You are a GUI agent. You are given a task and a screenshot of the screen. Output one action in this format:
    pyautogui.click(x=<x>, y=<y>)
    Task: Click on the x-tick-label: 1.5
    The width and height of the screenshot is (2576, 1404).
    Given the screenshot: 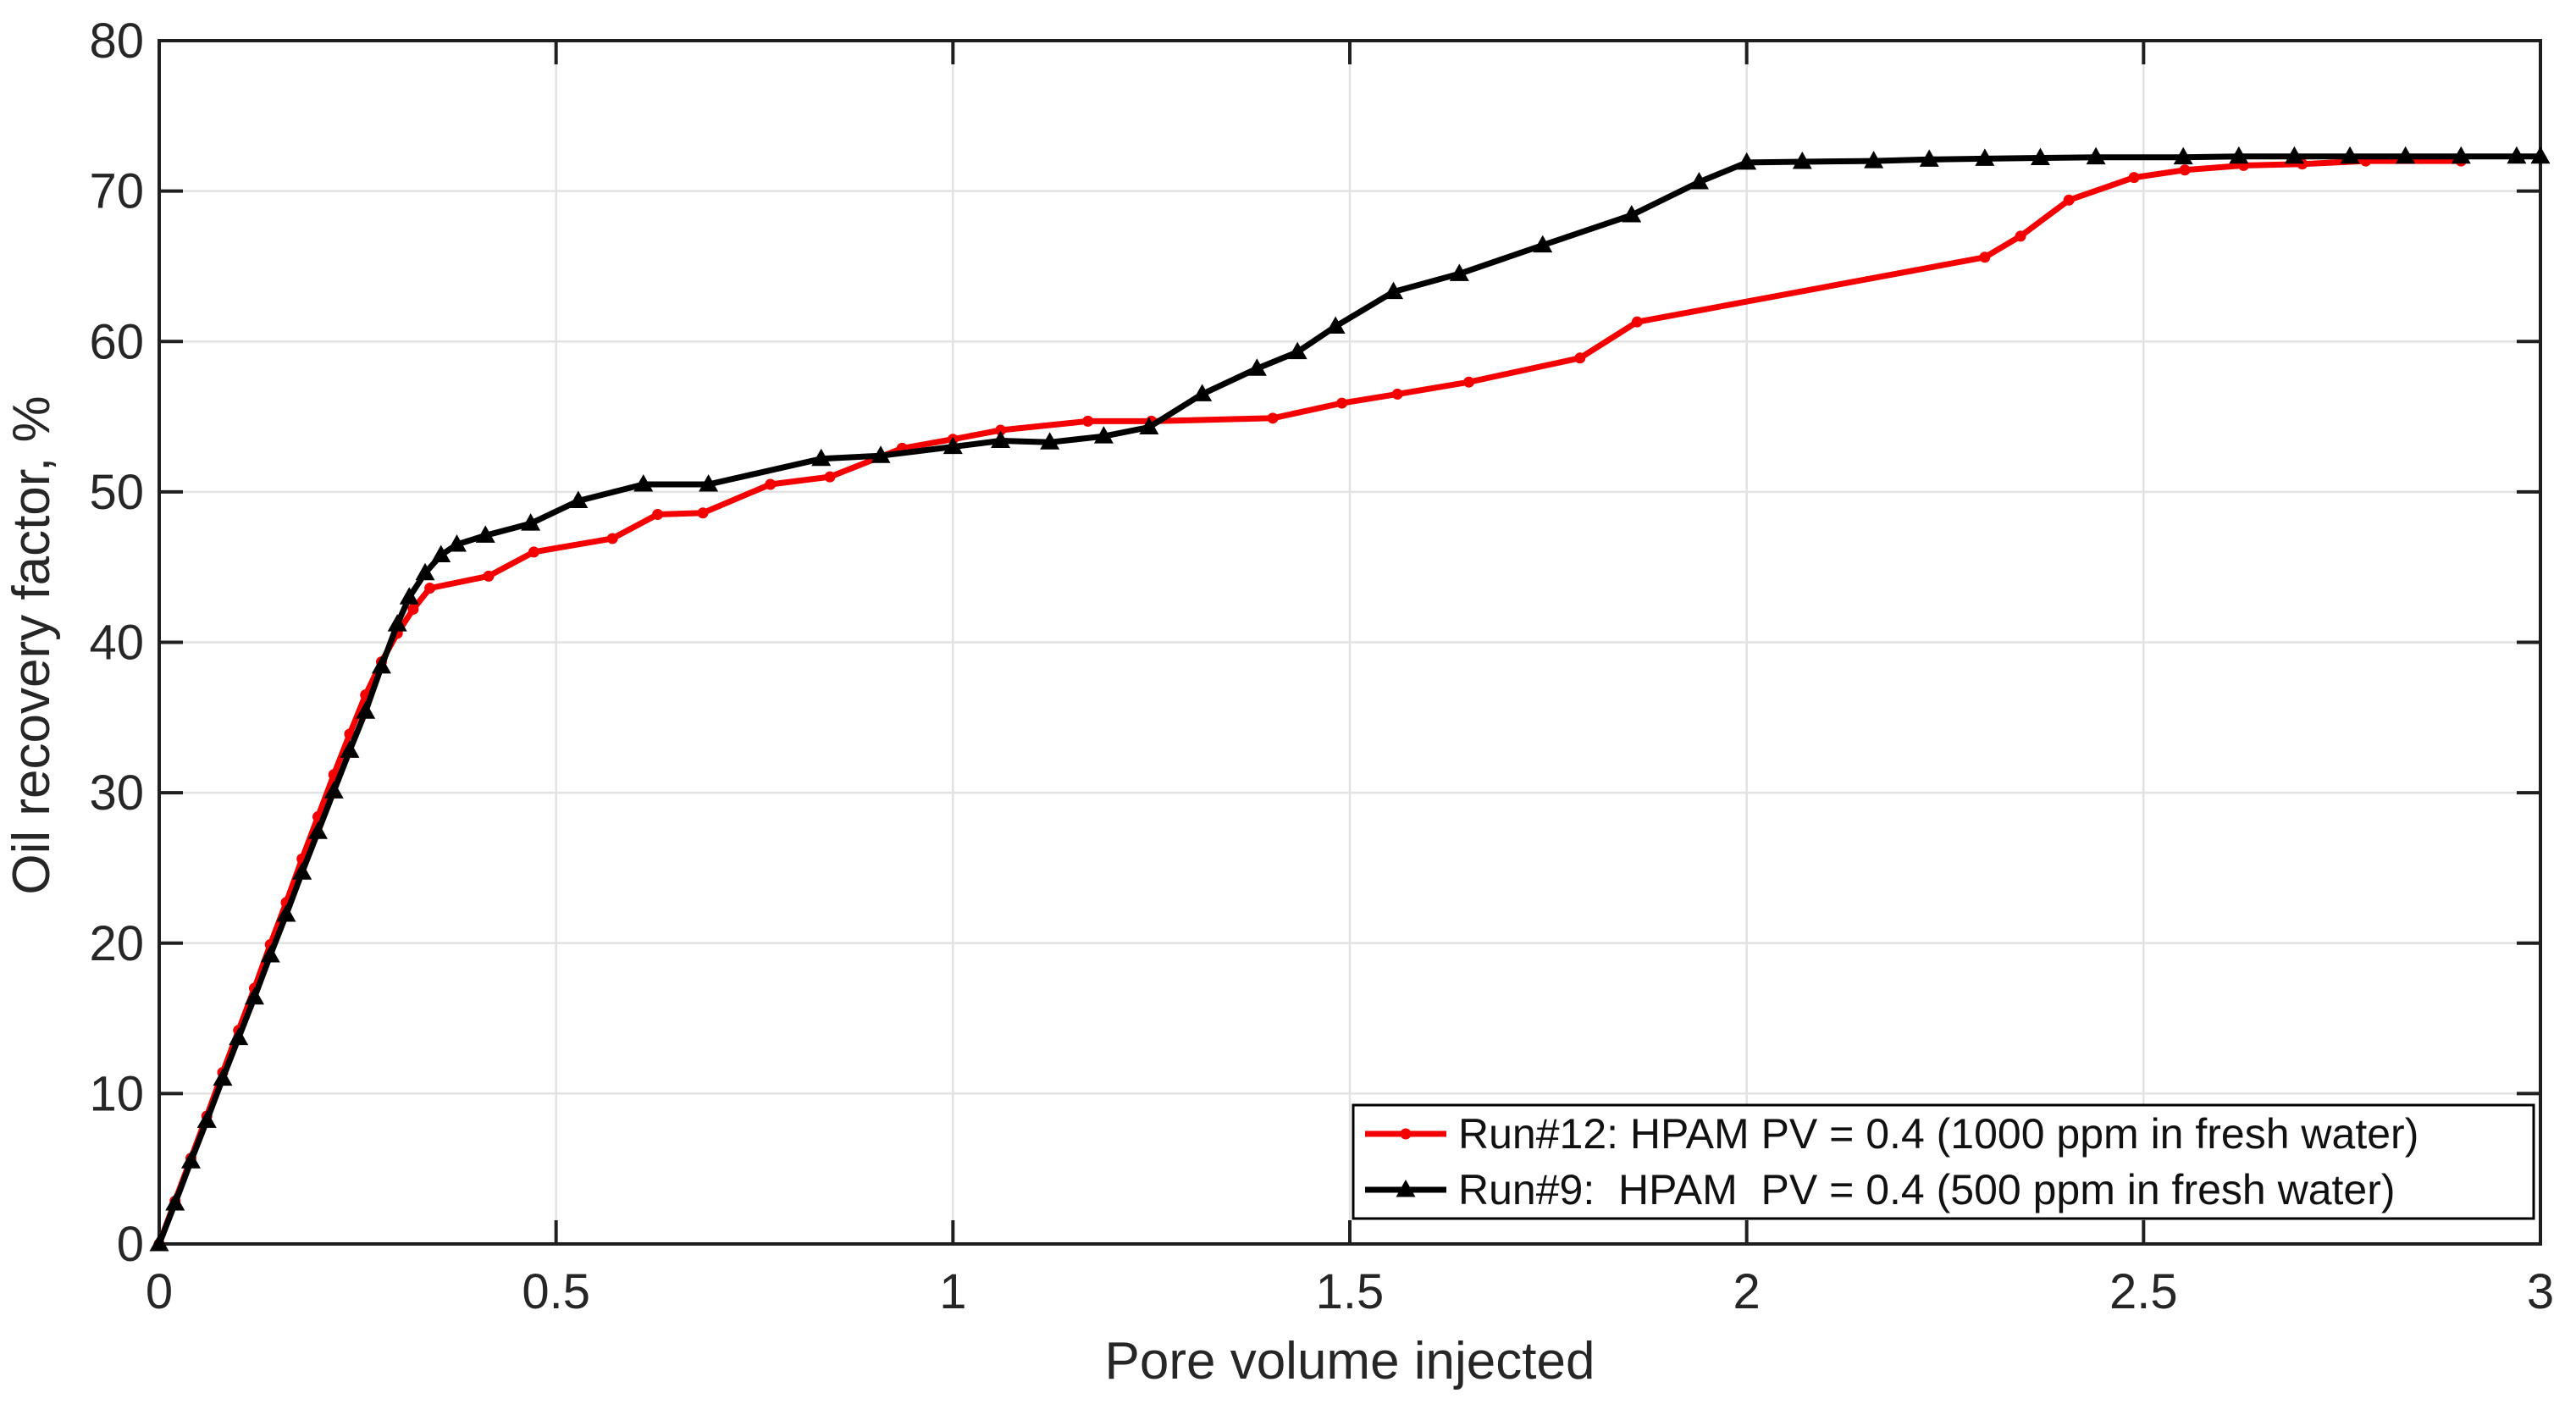 What is the action you would take?
    pyautogui.click(x=1350, y=1291)
    